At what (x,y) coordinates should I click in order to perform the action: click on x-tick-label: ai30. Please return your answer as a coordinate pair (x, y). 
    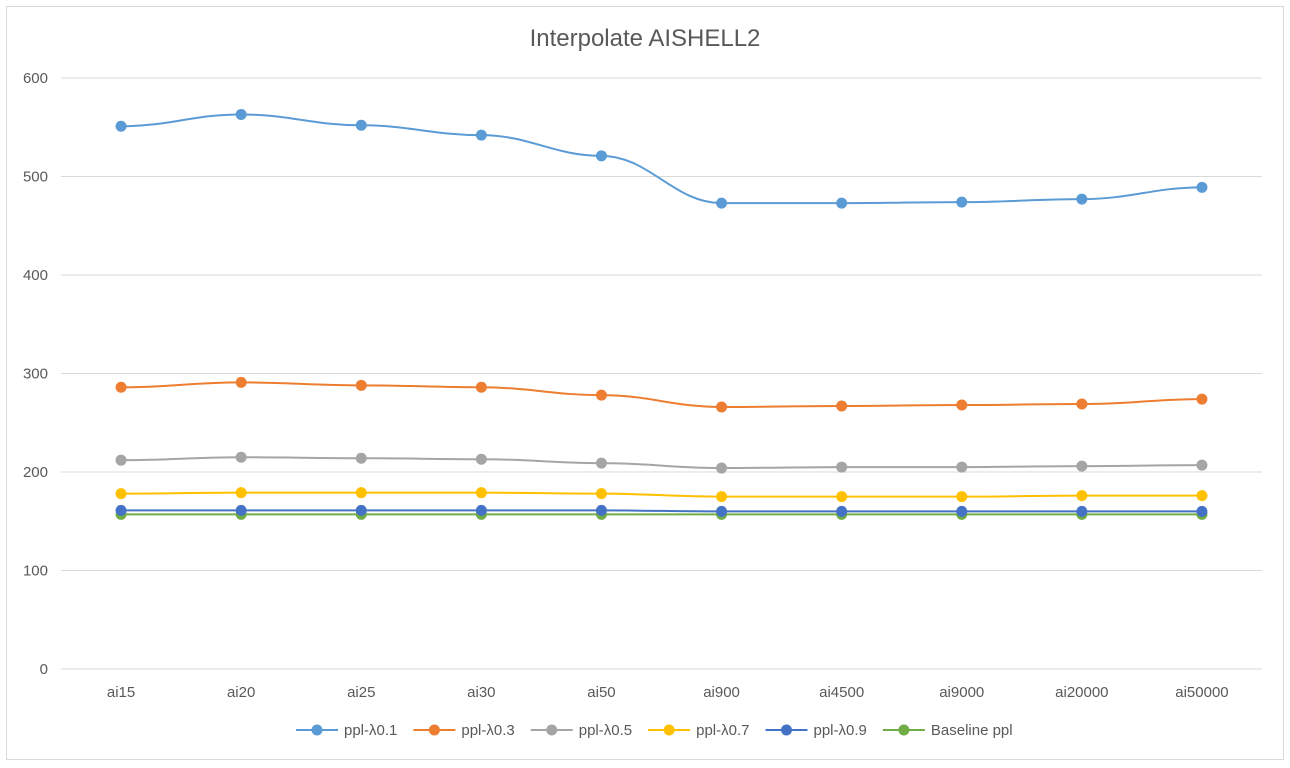
    Looking at the image, I should click on (481, 692).